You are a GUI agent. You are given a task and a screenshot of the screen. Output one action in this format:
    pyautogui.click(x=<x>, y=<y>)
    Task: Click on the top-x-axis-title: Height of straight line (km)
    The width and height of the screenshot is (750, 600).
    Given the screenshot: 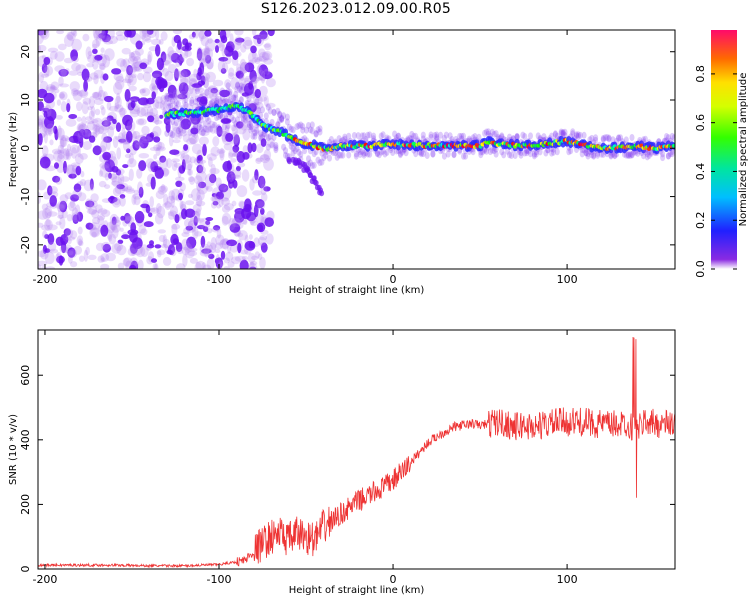 What is the action you would take?
    pyautogui.click(x=357, y=290)
    